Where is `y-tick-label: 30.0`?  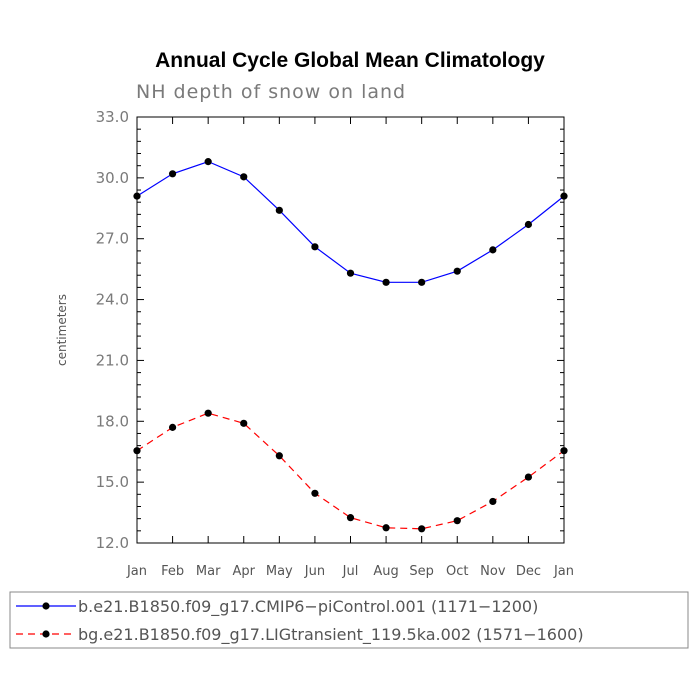 y-tick-label: 30.0 is located at coordinates (112, 178).